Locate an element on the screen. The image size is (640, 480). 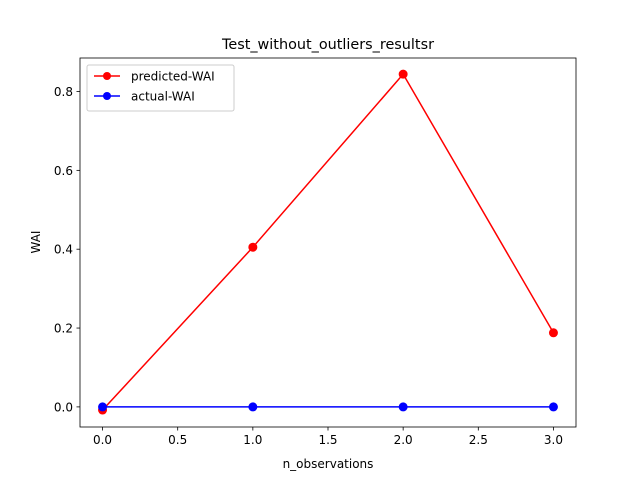
legend-label: predicted-WAI is located at coordinates (173, 77).